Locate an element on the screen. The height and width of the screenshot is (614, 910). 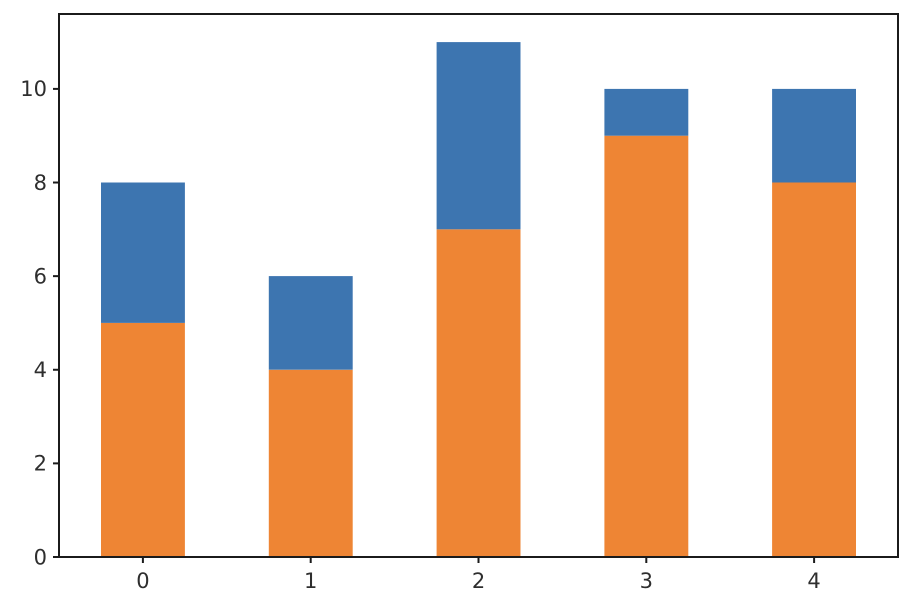
bar-segment-series-2-top-cat1 is located at coordinates (310, 323).